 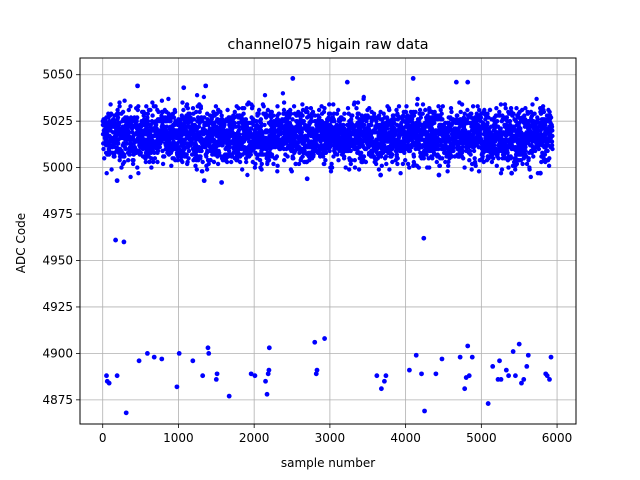 What do you see at coordinates (103, 438) in the screenshot?
I see `x-tick-label: 0` at bounding box center [103, 438].